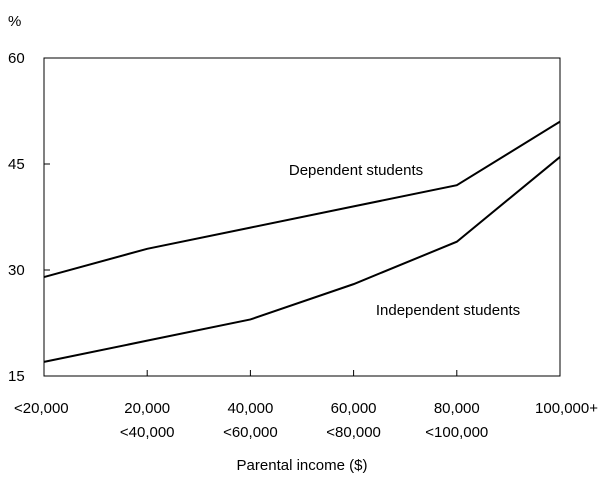 This screenshot has width=600, height=489. Describe the element at coordinates (457, 408) in the screenshot. I see `x-tick-label: 80,000` at that location.